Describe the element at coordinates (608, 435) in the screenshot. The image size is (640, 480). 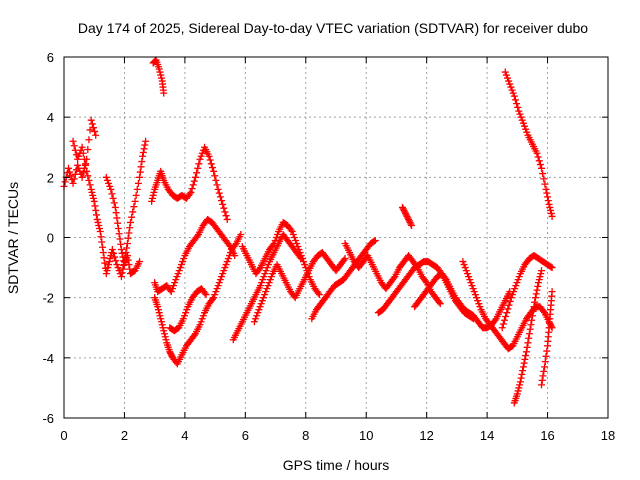
I see `x-tick-label: 18` at that location.